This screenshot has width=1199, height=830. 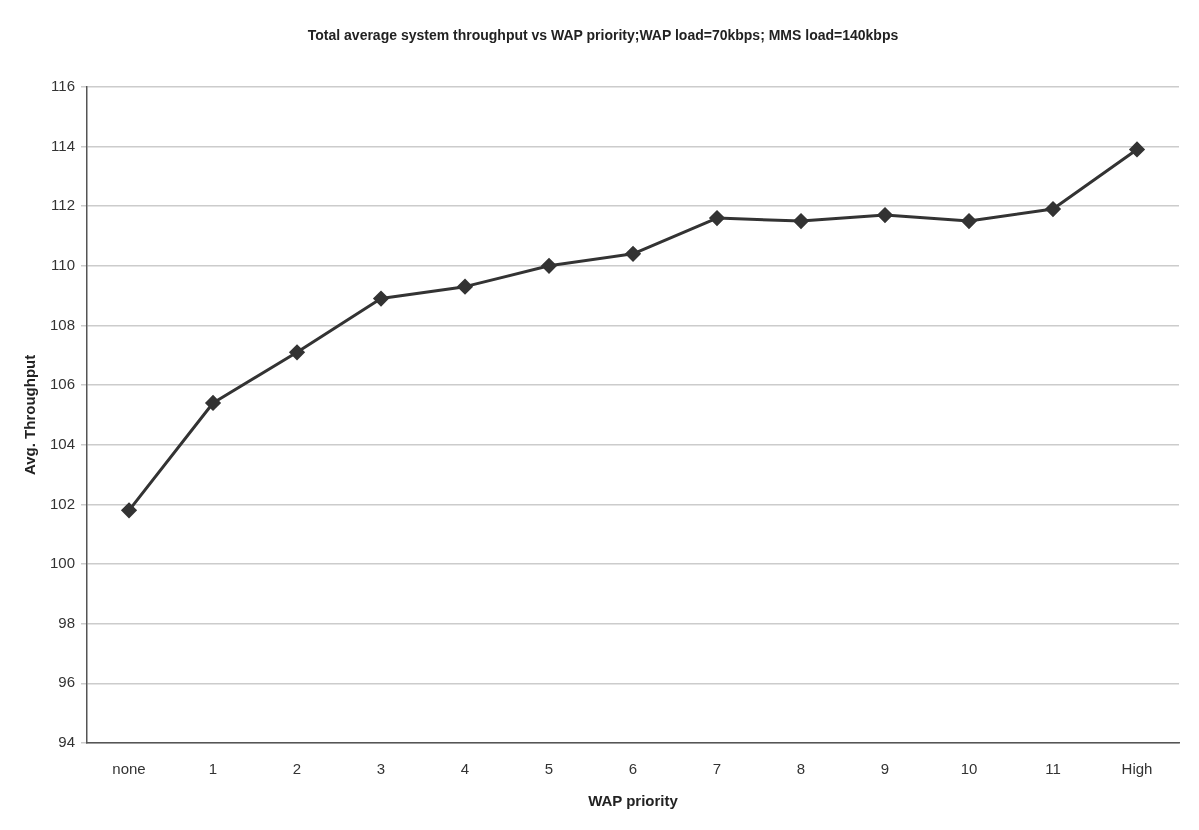 I want to click on chart-title: Total average system throughput vs WAP priority;WAP load=70kbps; MMS load=140kbps, so click(x=603, y=35).